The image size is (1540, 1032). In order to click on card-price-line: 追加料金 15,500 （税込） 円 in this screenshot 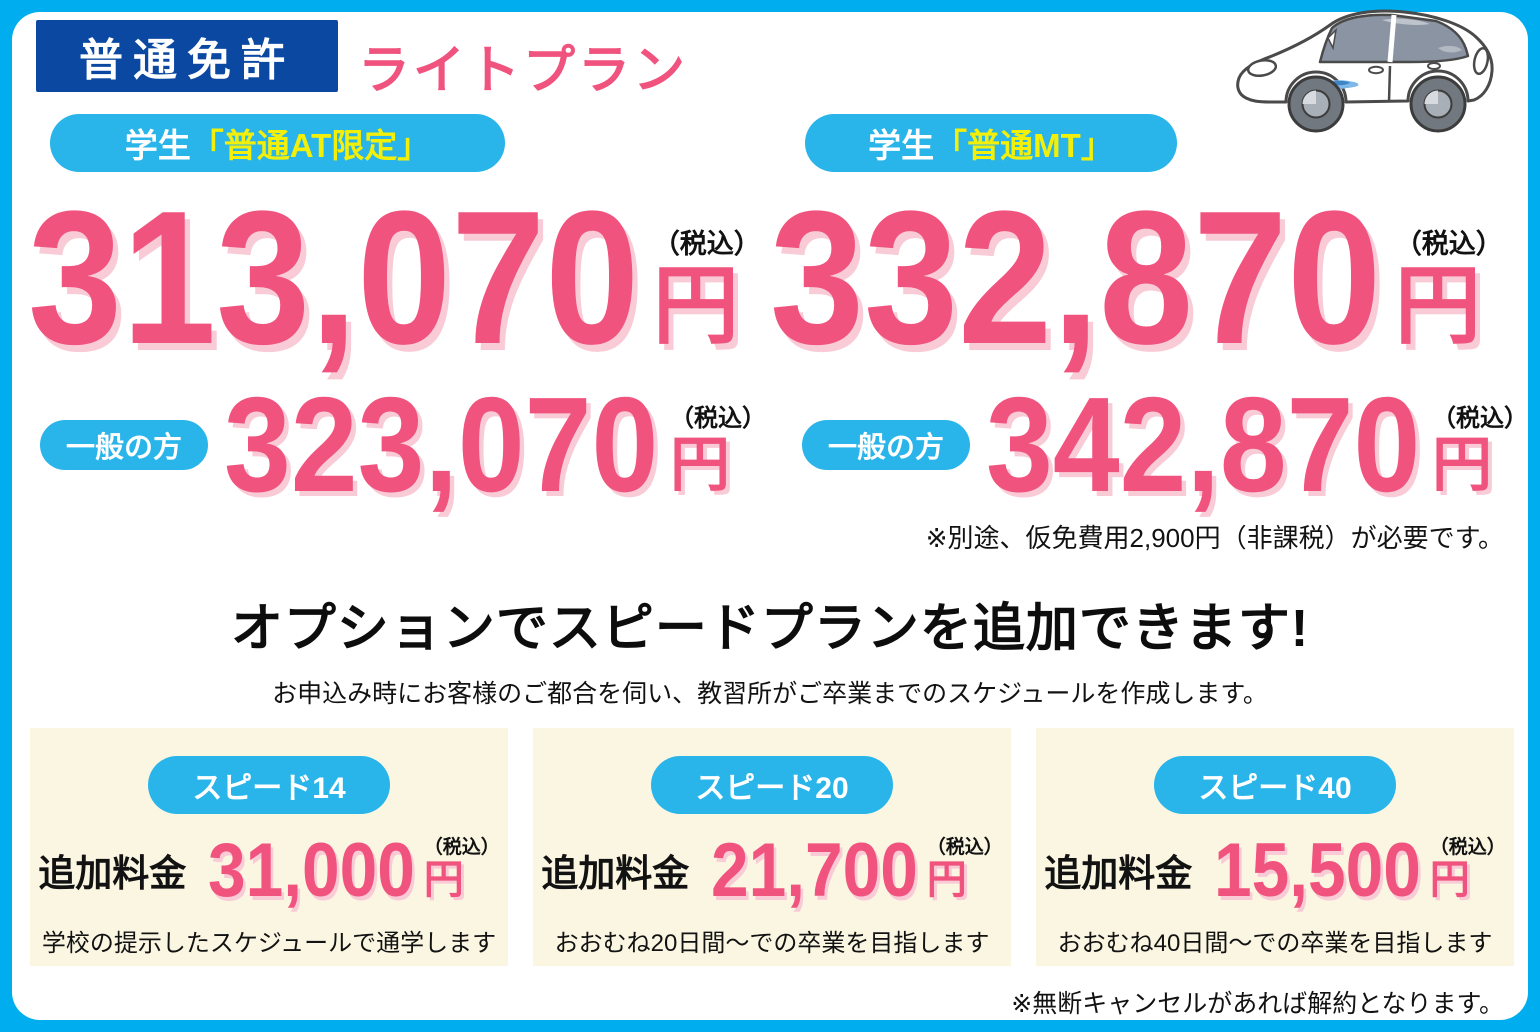, I will do `click(1275, 870)`.